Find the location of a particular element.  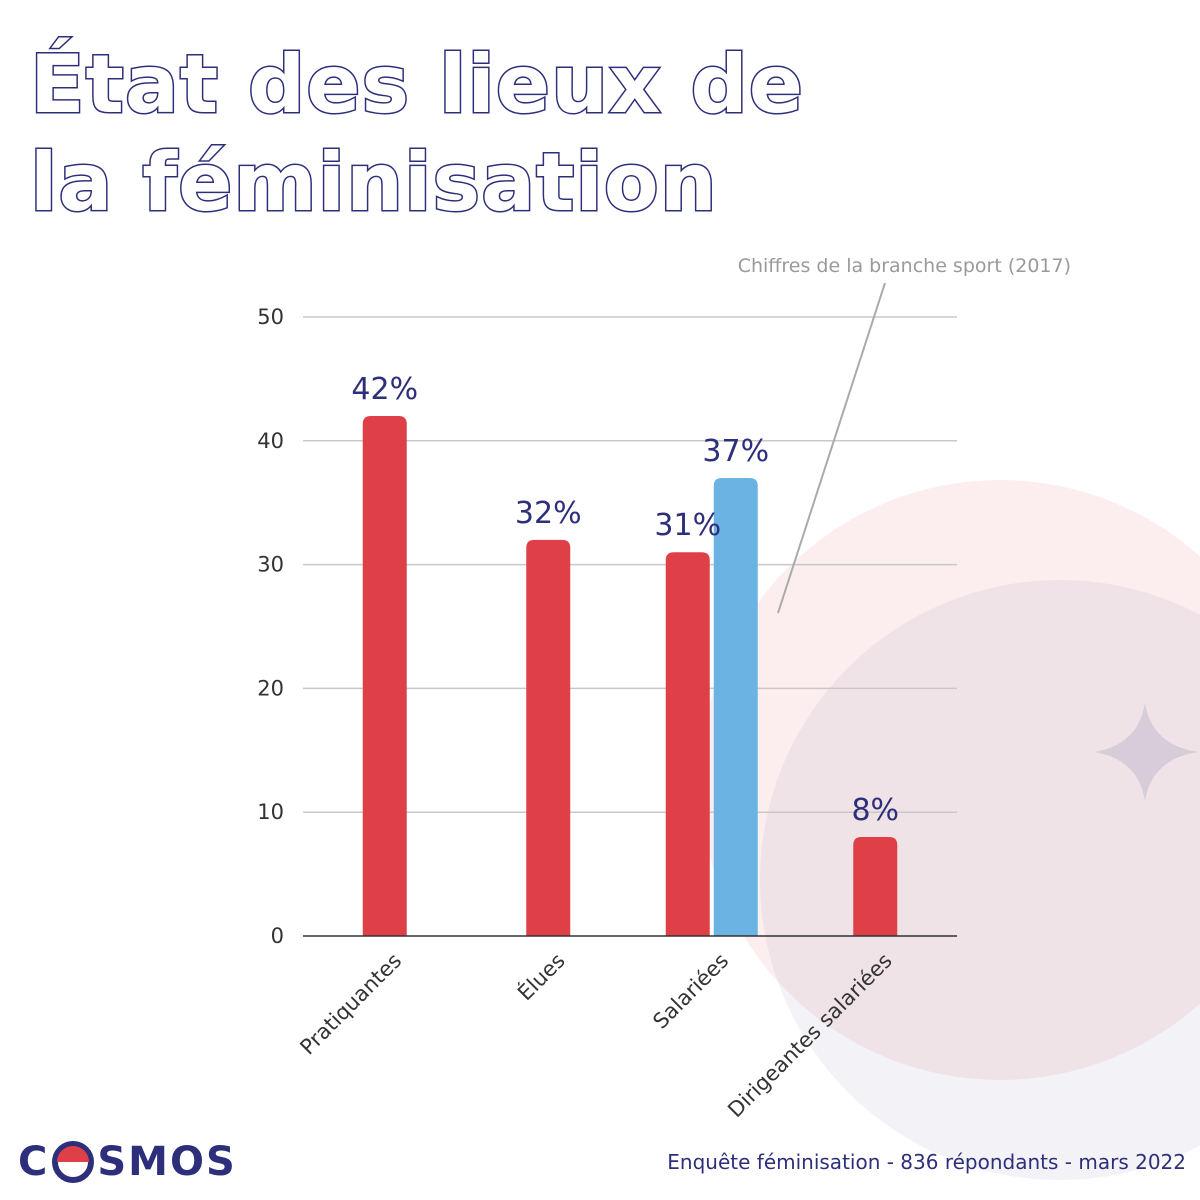

y-axis-ticks: 0 10 20 30 40 50 is located at coordinates (270, 626).